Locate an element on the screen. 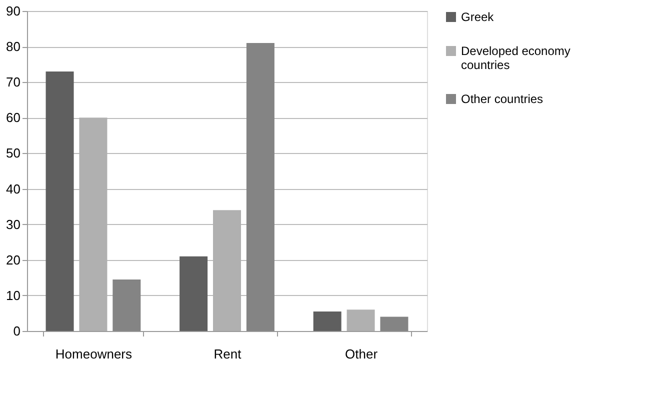 The height and width of the screenshot is (409, 667). y-tick-label: 60 is located at coordinates (13, 118).